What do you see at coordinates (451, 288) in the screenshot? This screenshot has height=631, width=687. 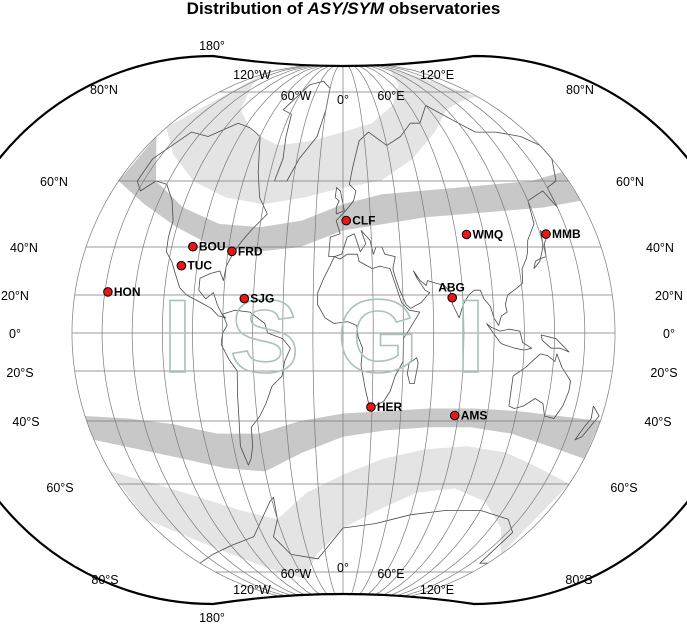 I see `station-label: ABG` at bounding box center [451, 288].